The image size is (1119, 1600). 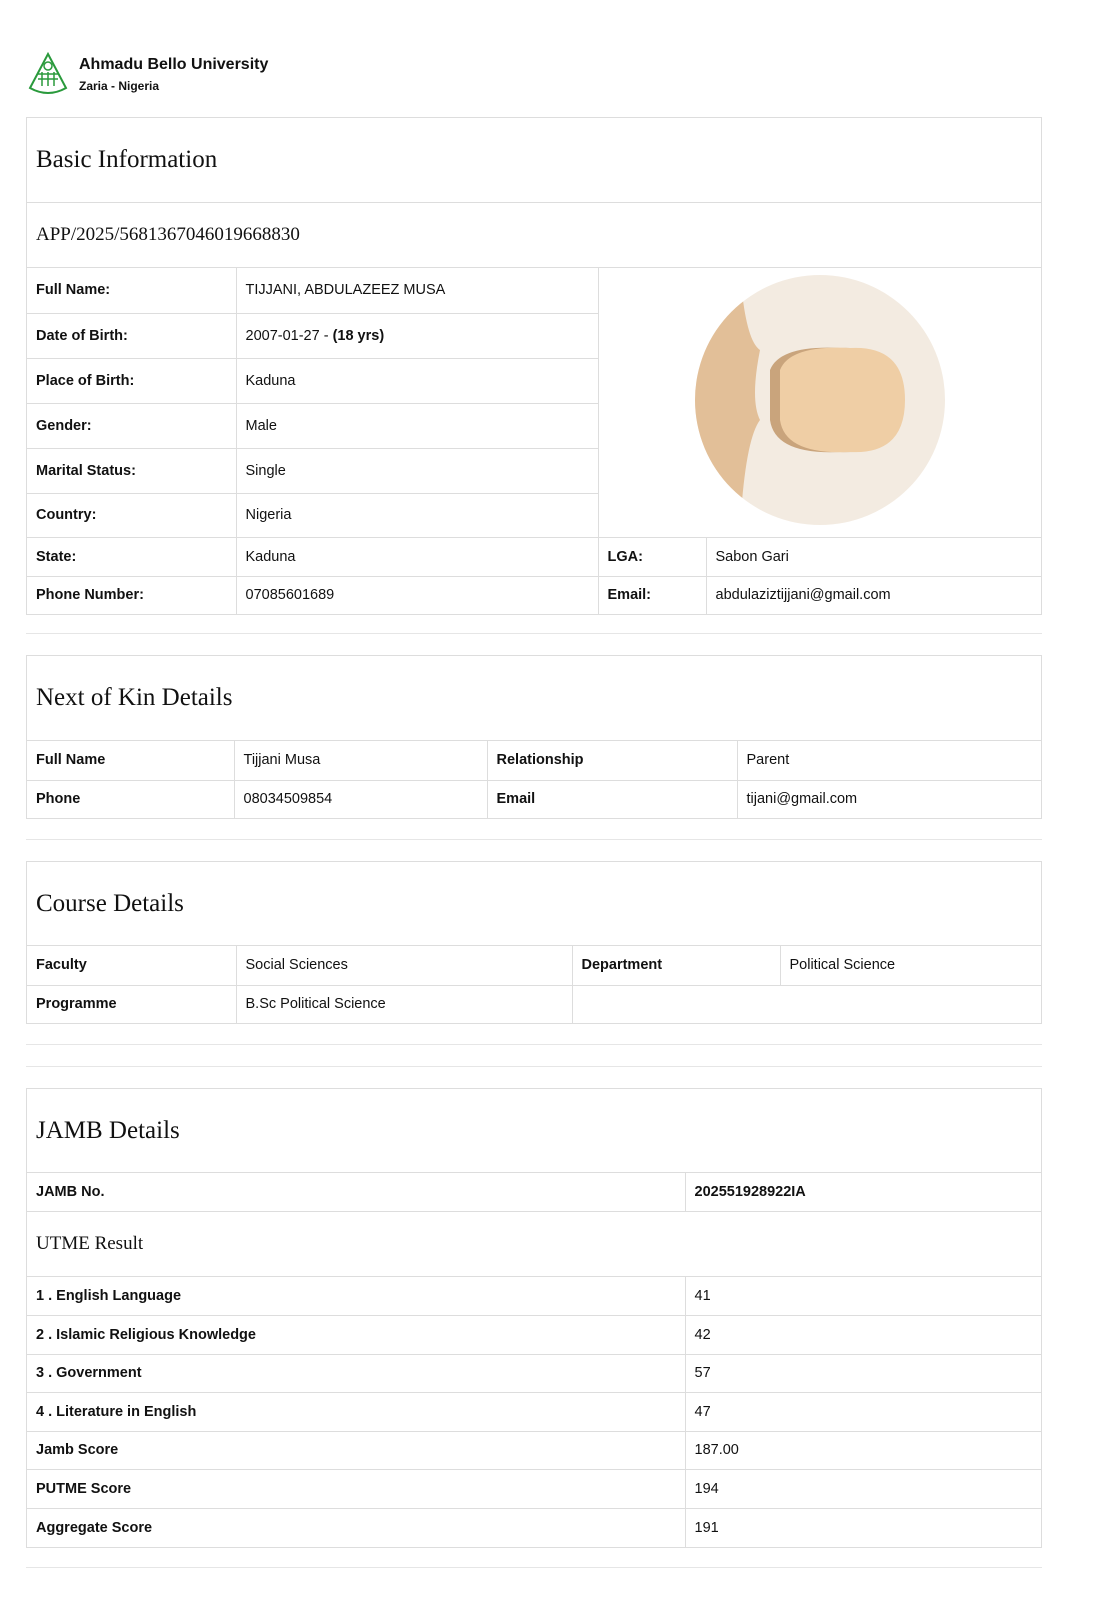 I want to click on full-name-value: TIJJANI, ABDULAZEEZ MUSA, so click(x=417, y=291).